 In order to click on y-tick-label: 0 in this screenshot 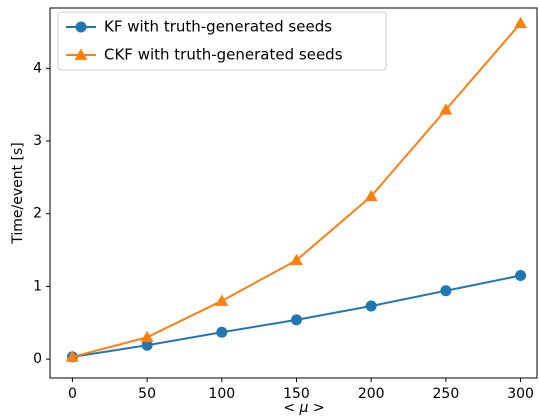, I will do `click(37, 359)`.